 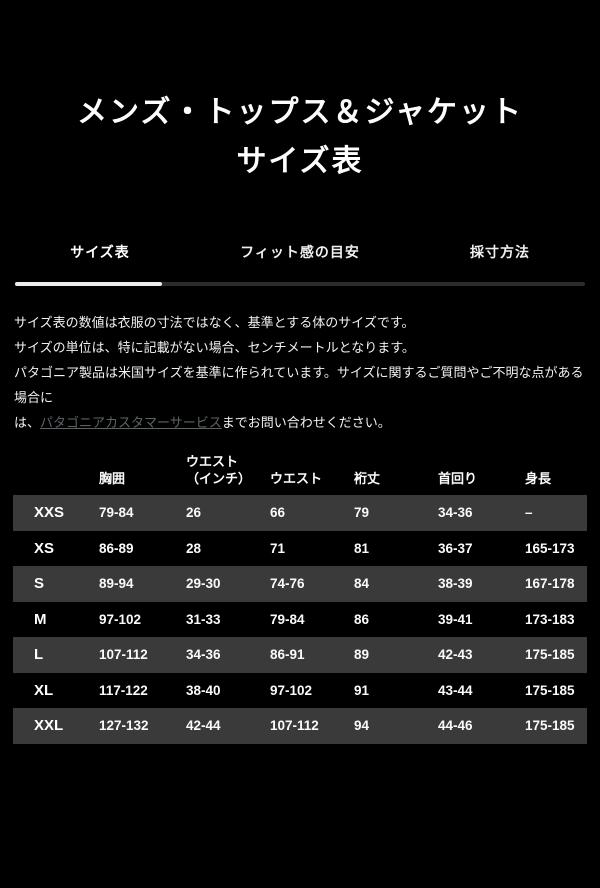 I want to click on waist-inch-cell: 28, so click(x=194, y=548).